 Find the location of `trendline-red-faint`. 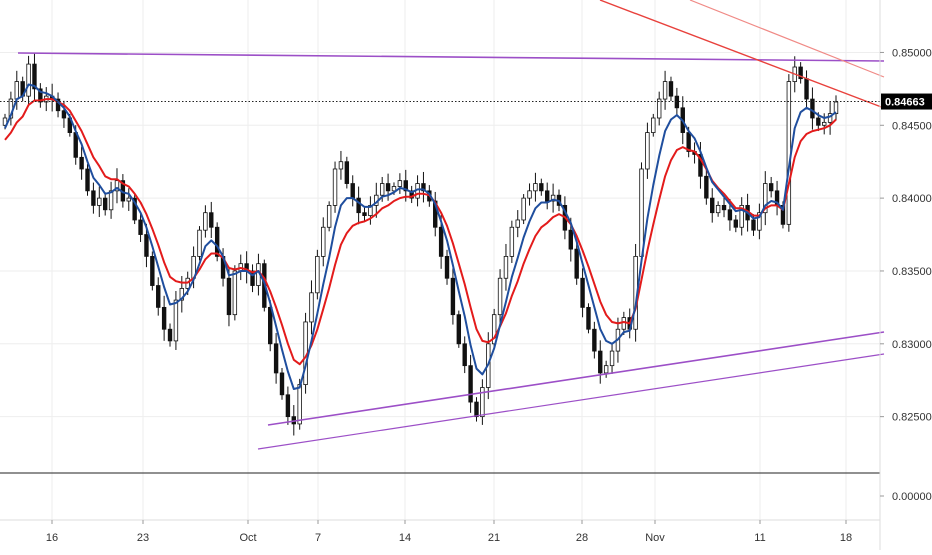

trendline-red-faint is located at coordinates (787, 39).